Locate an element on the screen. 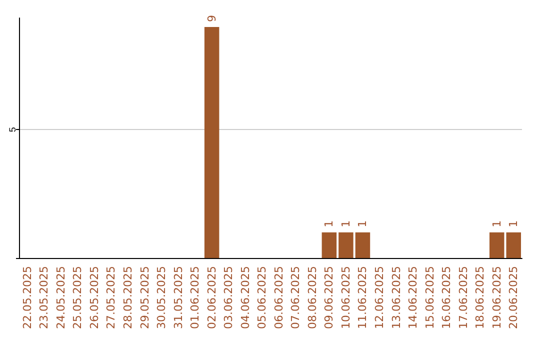 This screenshot has height=340, width=540. x-tick-label: 01.06.2025 is located at coordinates (195, 298).